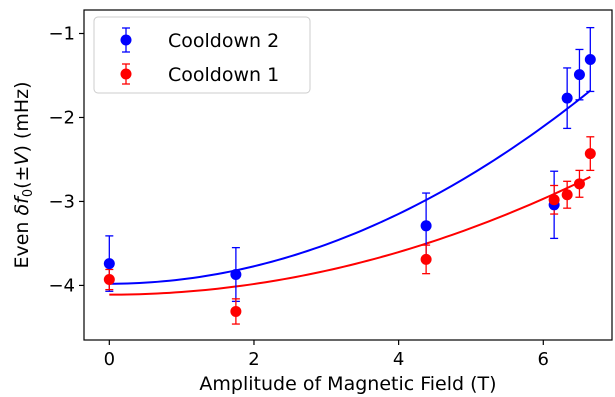 This screenshot has height=397, width=615. I want to click on y-axis-label-sub: 0, so click(28, 193).